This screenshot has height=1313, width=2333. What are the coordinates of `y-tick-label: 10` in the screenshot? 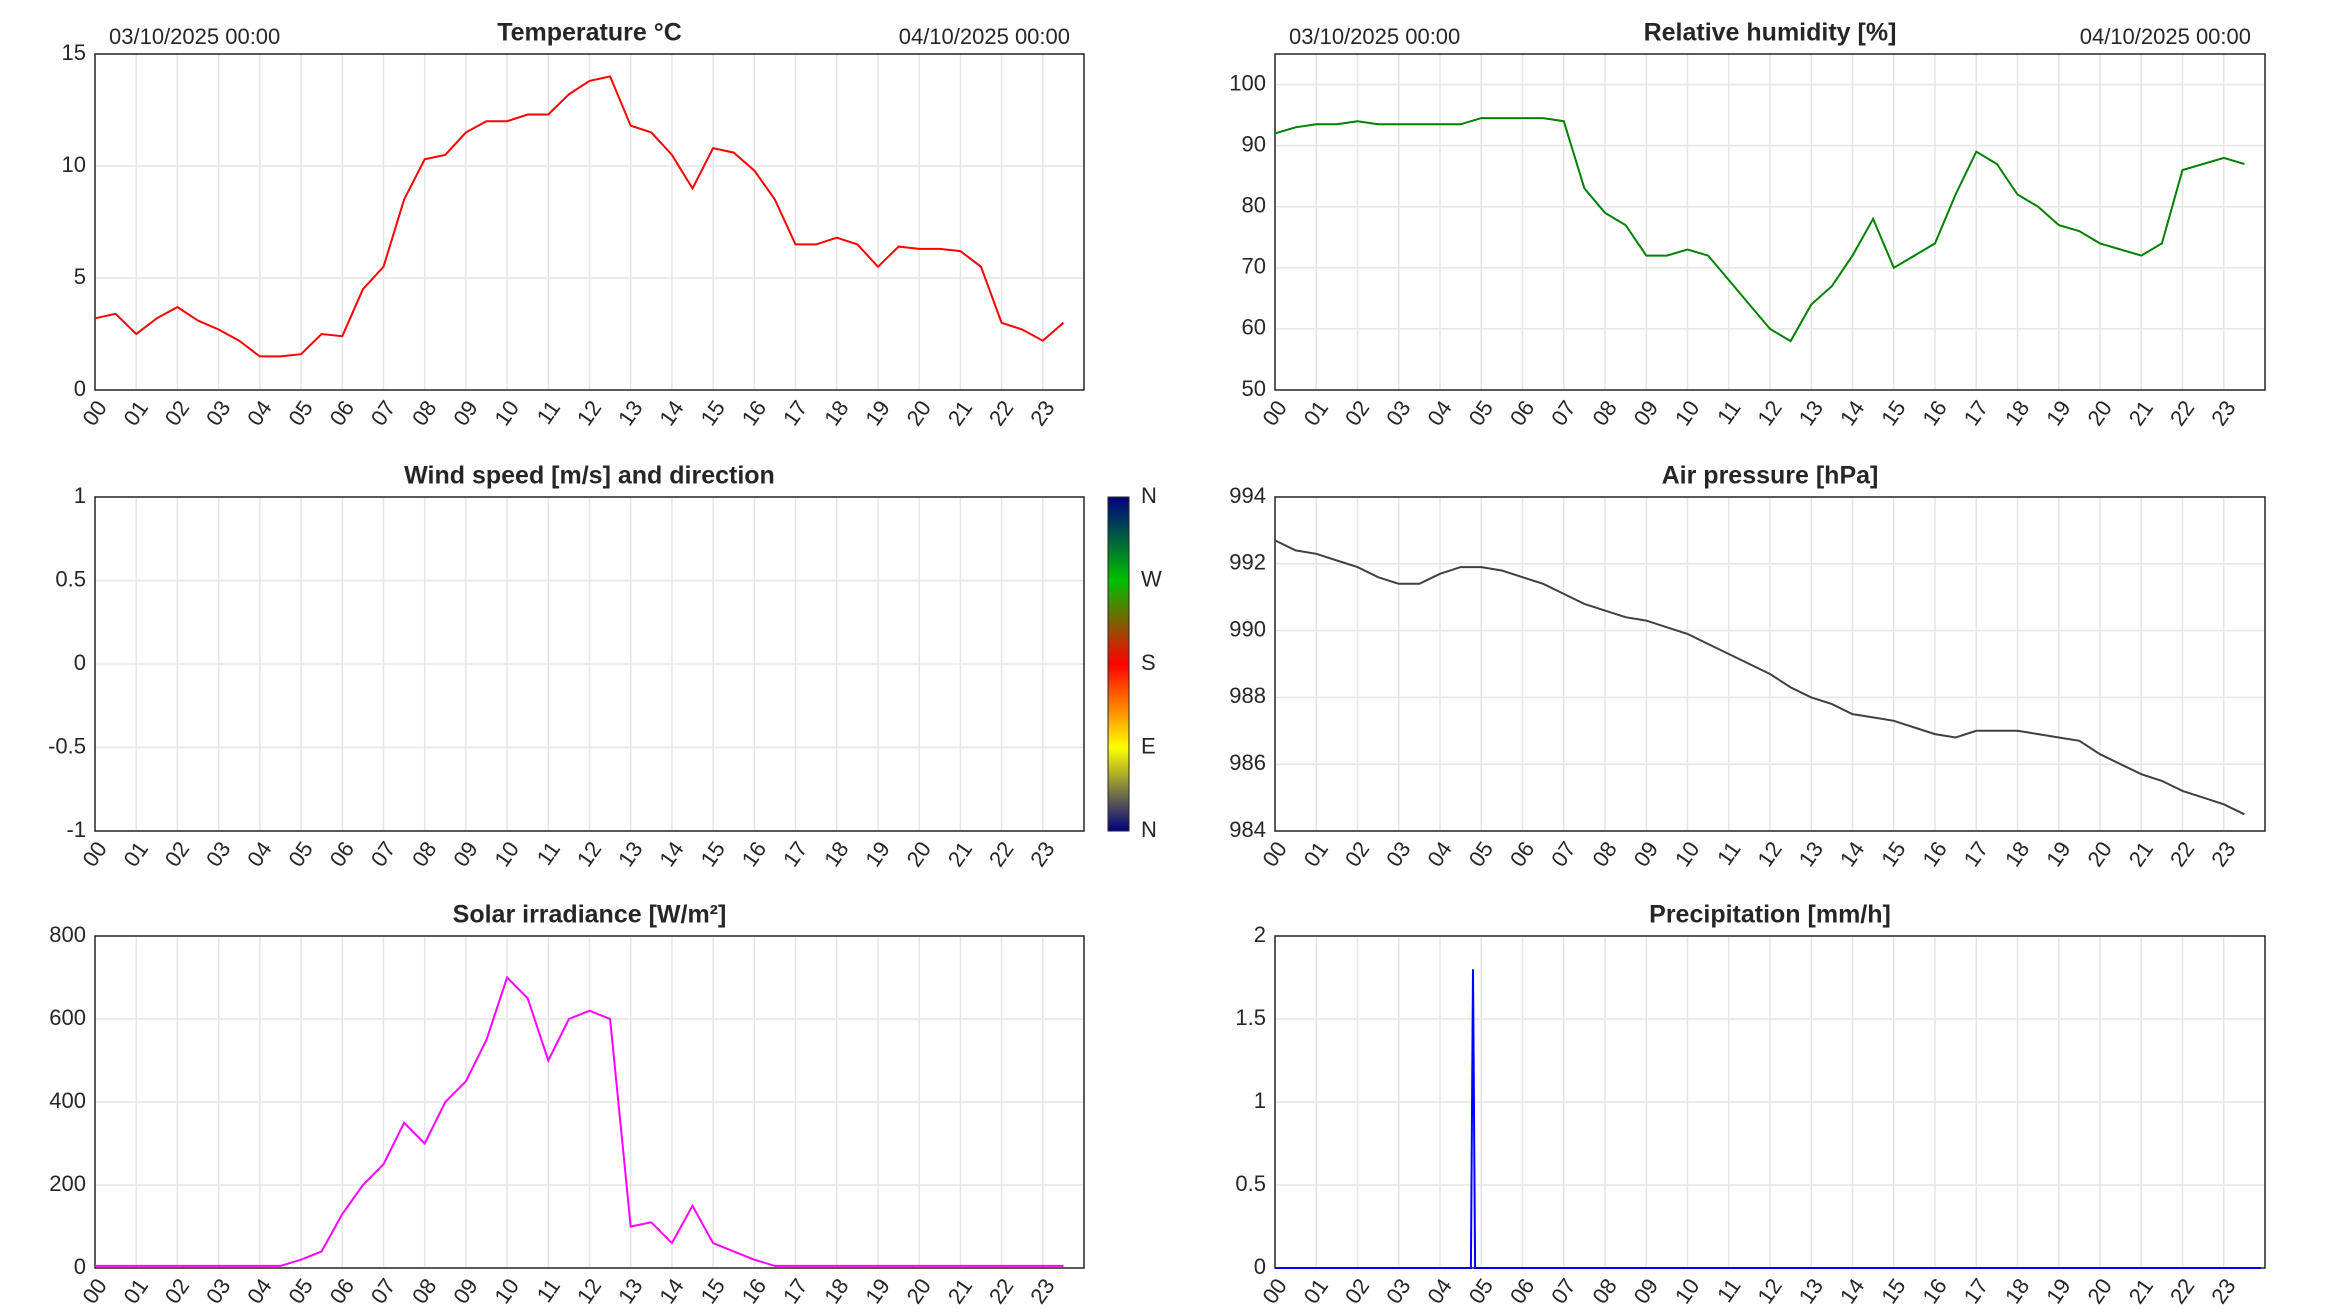 It's located at (74, 164).